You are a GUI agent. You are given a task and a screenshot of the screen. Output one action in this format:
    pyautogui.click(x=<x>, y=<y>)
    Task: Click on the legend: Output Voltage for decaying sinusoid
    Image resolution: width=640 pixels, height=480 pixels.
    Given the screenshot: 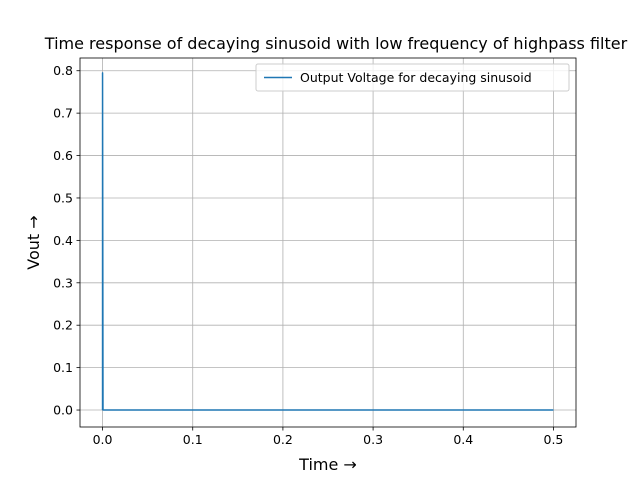 What is the action you would take?
    pyautogui.click(x=412, y=77)
    